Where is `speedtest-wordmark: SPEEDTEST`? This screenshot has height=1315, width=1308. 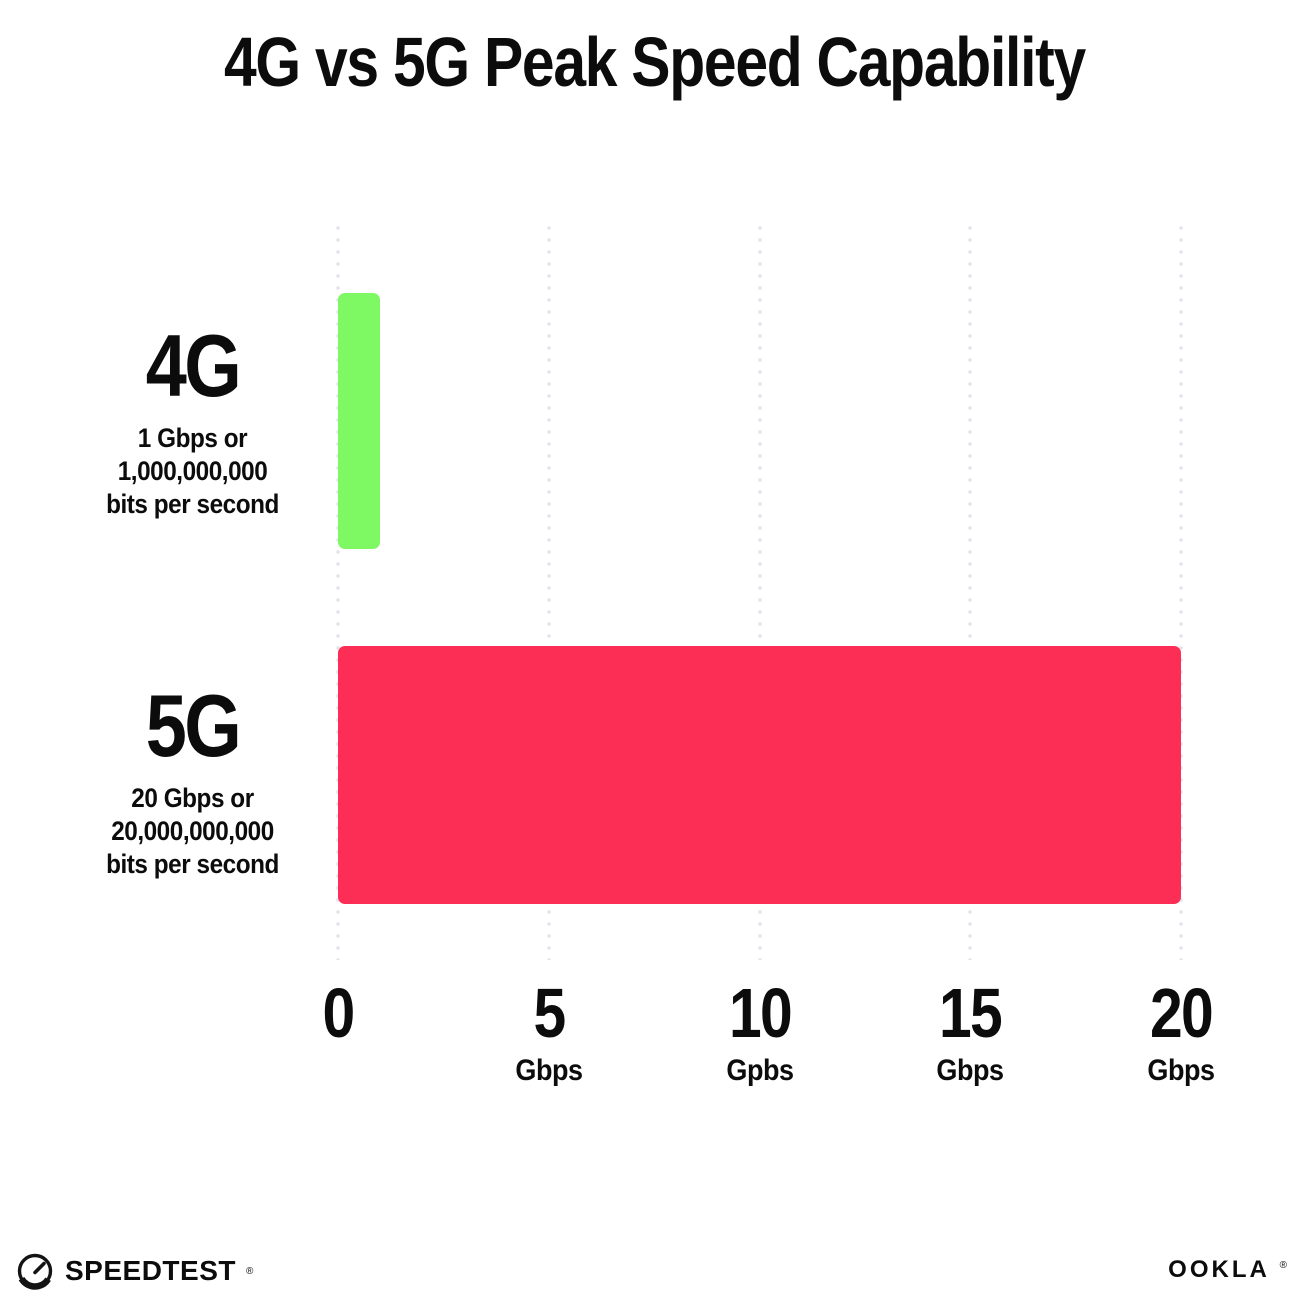
speedtest-wordmark: SPEEDTEST is located at coordinates (150, 1270).